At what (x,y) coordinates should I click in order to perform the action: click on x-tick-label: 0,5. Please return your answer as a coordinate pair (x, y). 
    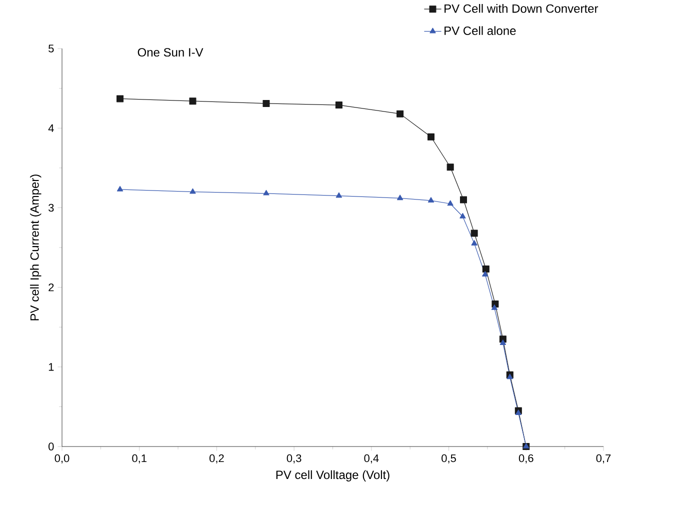
    Looking at the image, I should click on (449, 459).